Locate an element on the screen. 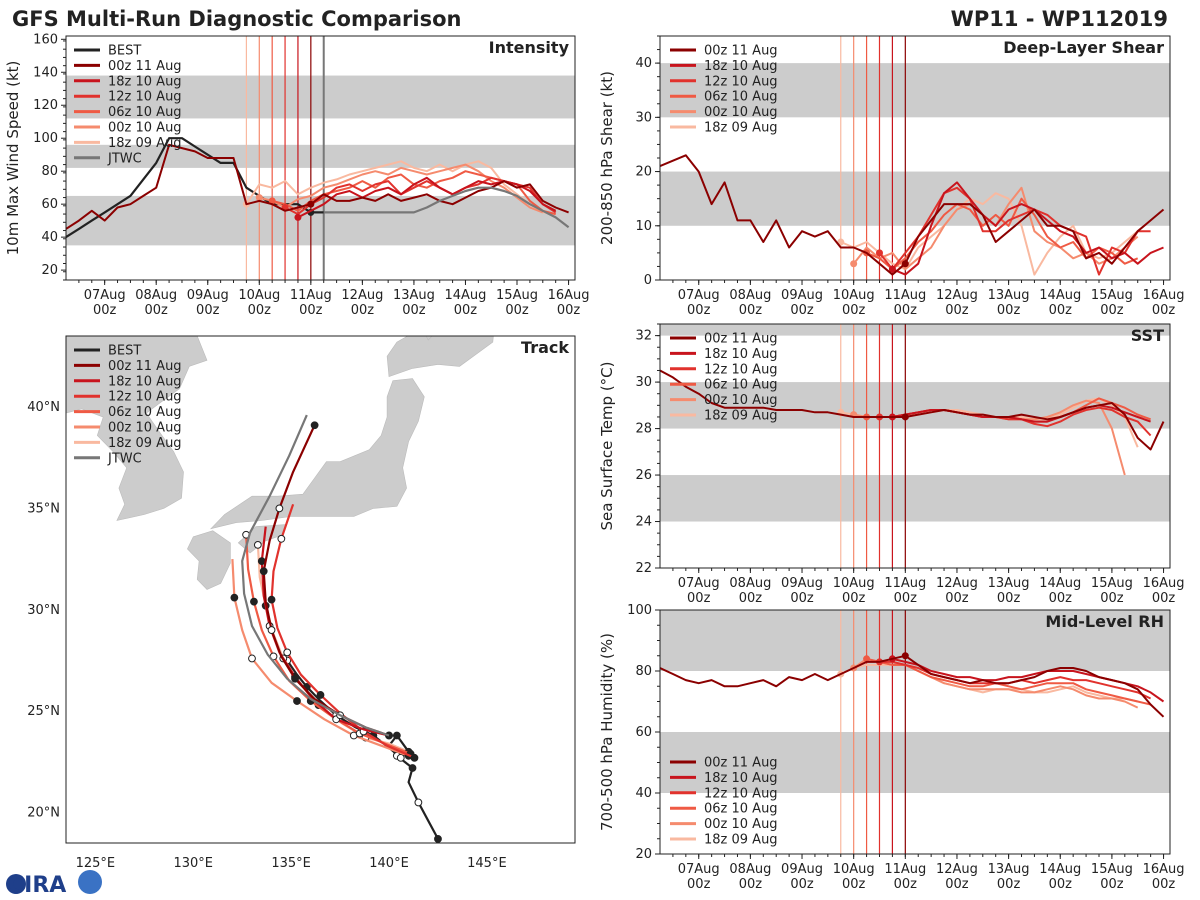 This screenshot has width=1200, height=900. shear-xtick-label: 12Aug is located at coordinates (957, 295).